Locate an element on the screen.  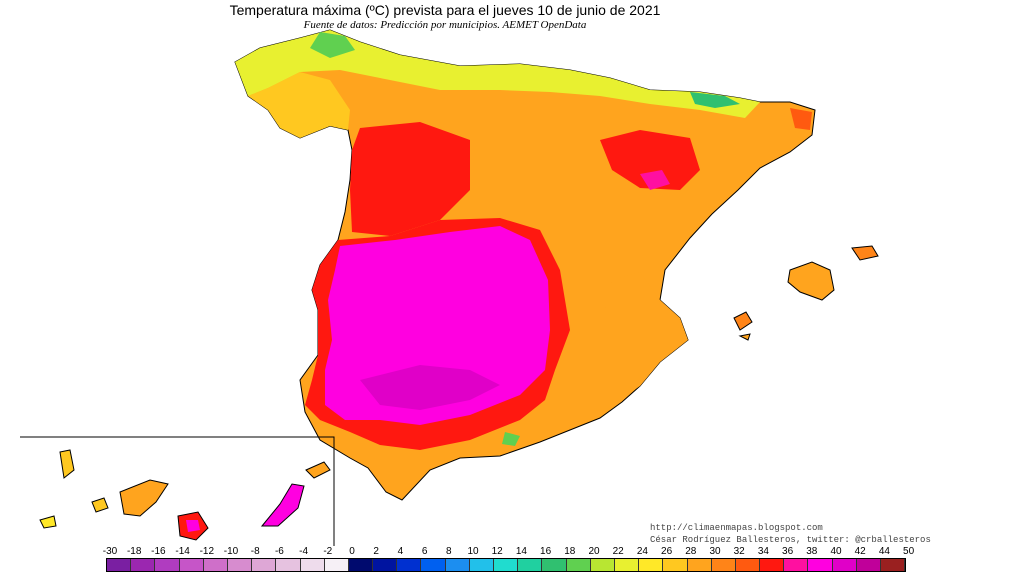
legend-tick-label: 50 is located at coordinates (909, 551).